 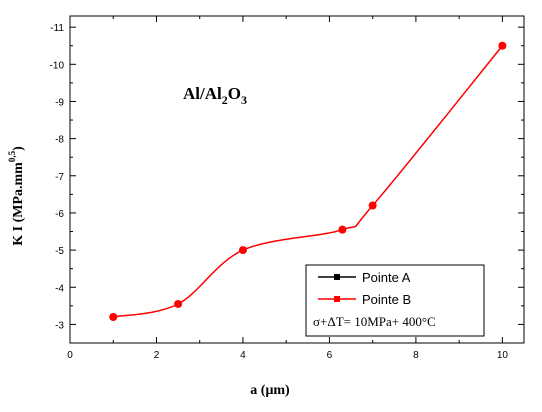 What do you see at coordinates (59, 214) in the screenshot?
I see `y-tick-label: -6` at bounding box center [59, 214].